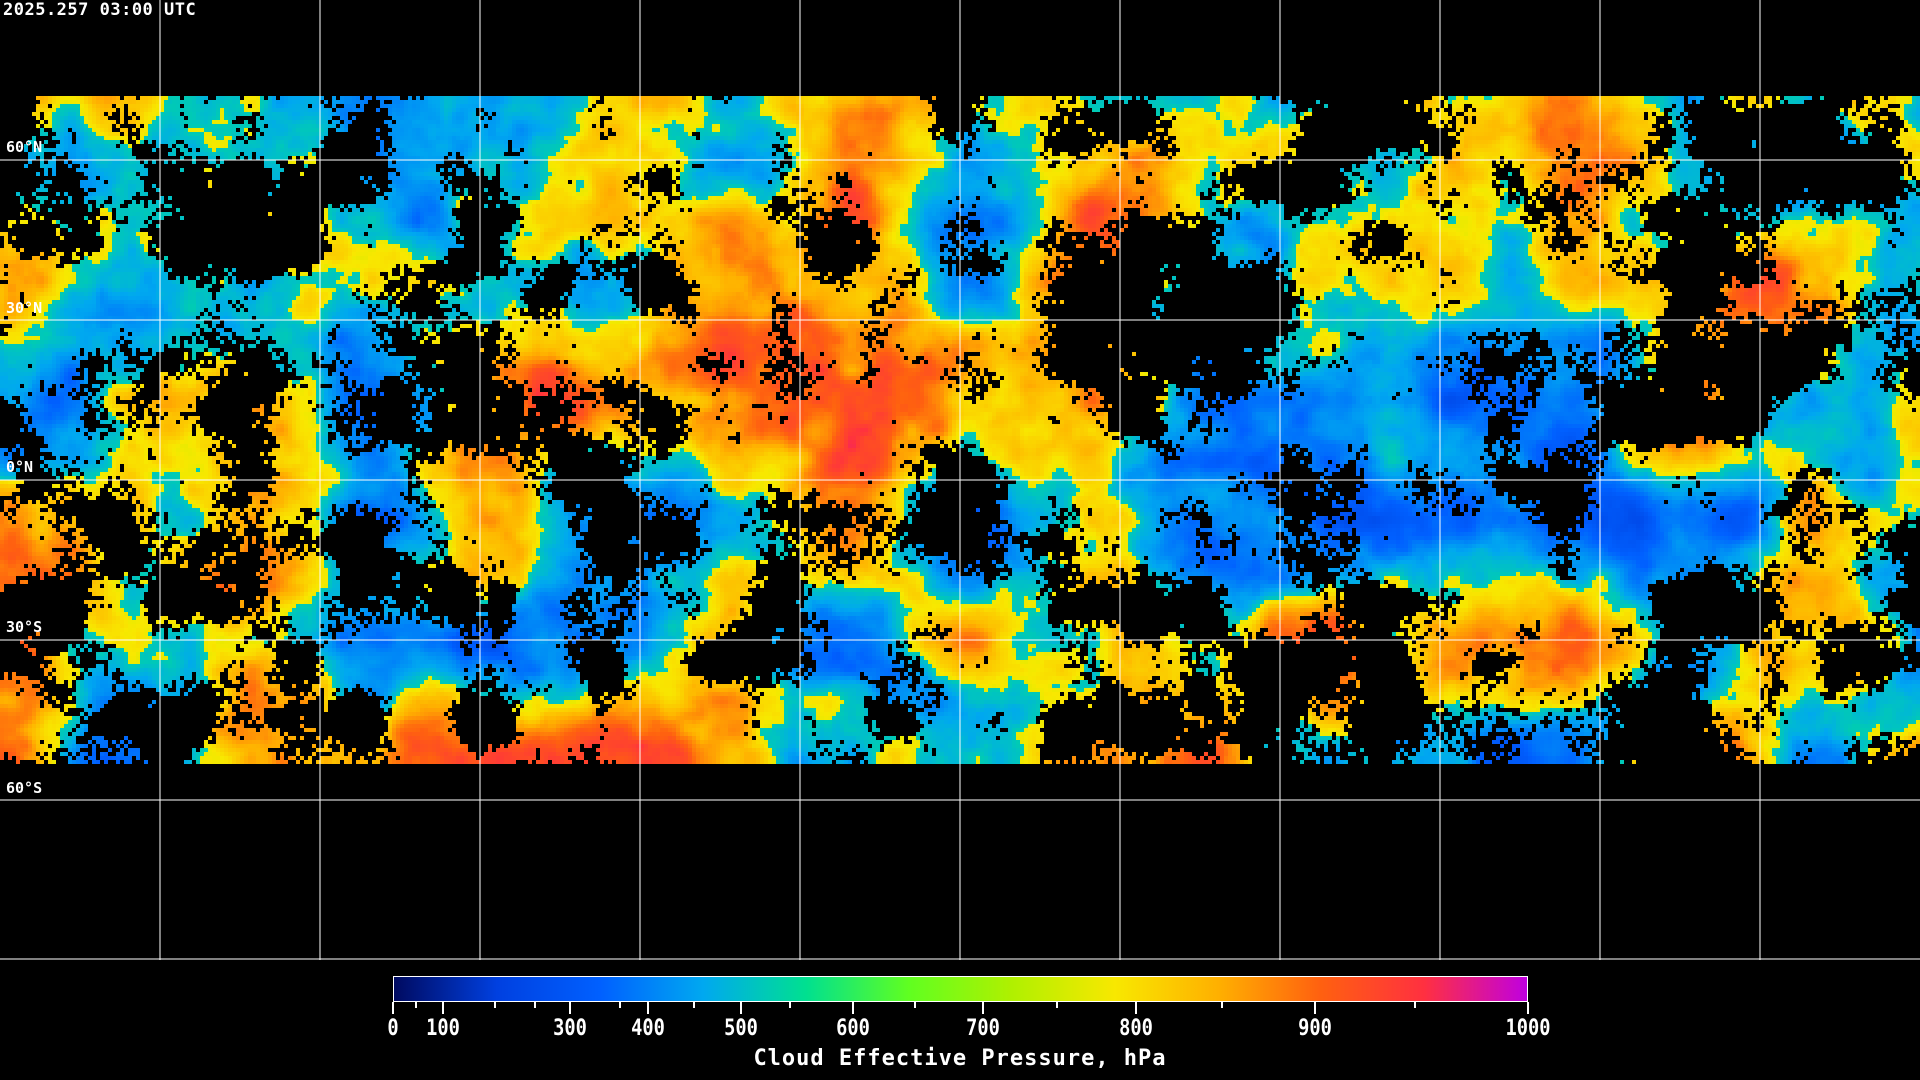  I want to click on lat-label-60s: 60°S, so click(24, 788).